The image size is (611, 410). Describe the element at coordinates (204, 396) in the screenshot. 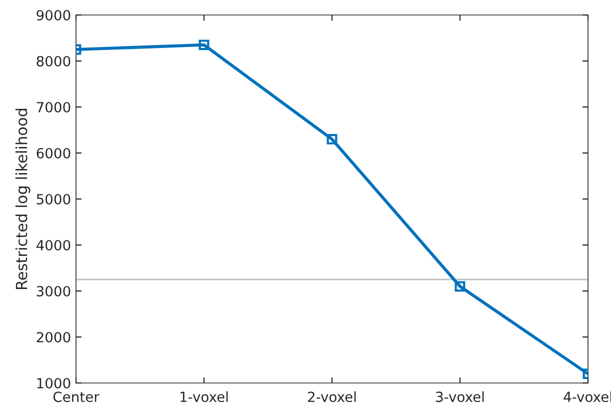

I see `x-tick-label: 1-voxel` at that location.